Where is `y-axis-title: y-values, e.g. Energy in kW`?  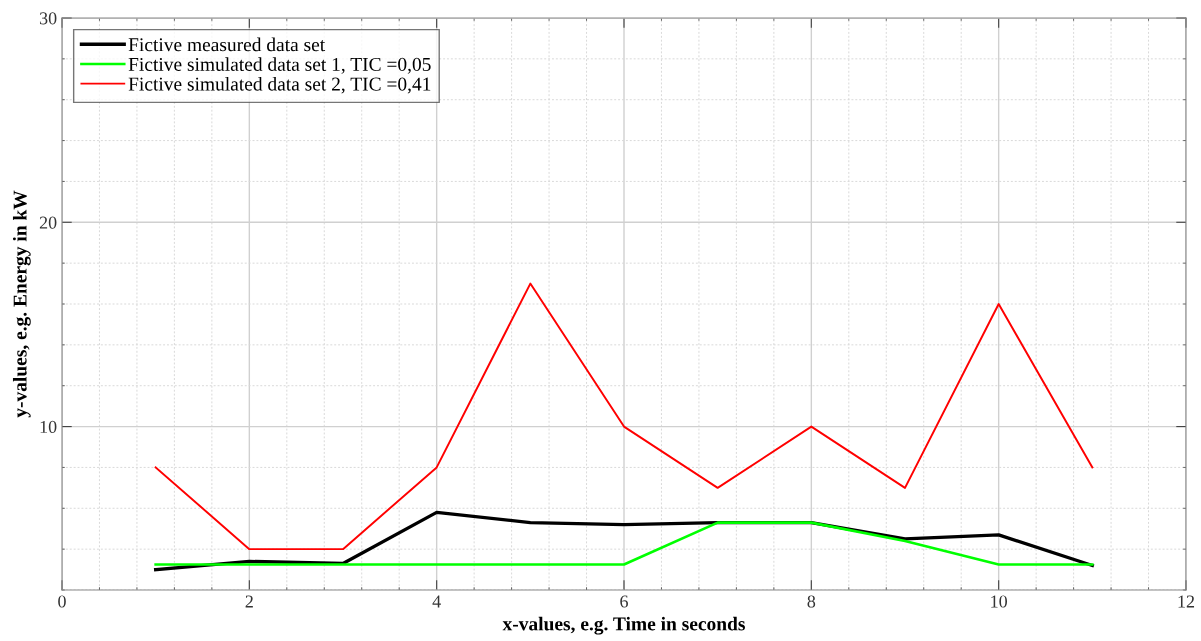
y-axis-title: y-values, e.g. Energy in kW is located at coordinates (21, 304).